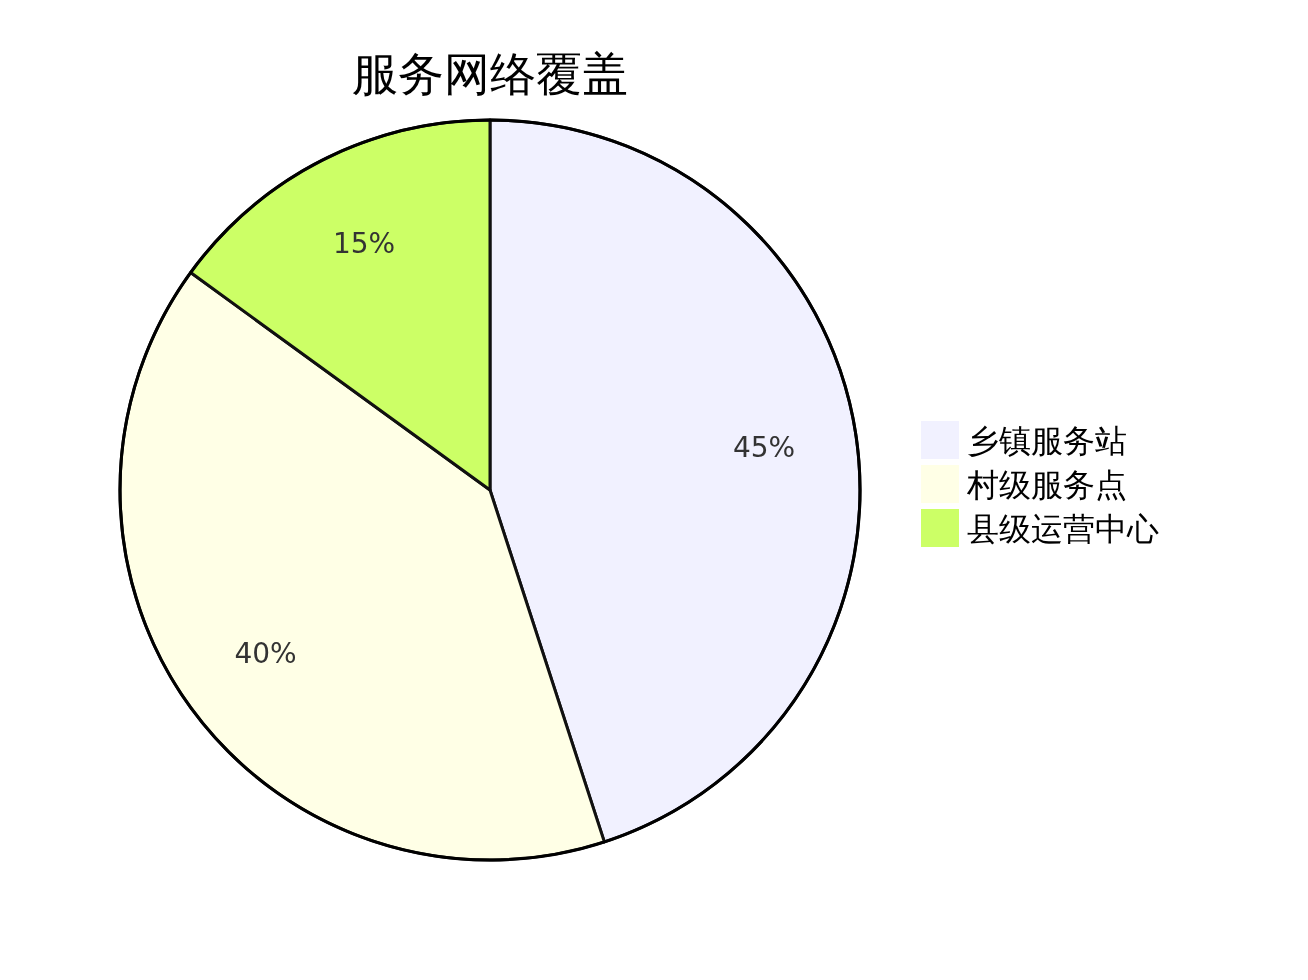 Image resolution: width=1308 pixels, height=980 pixels. Describe the element at coordinates (490, 74) in the screenshot. I see `chart-title: 服务网络覆盖` at that location.